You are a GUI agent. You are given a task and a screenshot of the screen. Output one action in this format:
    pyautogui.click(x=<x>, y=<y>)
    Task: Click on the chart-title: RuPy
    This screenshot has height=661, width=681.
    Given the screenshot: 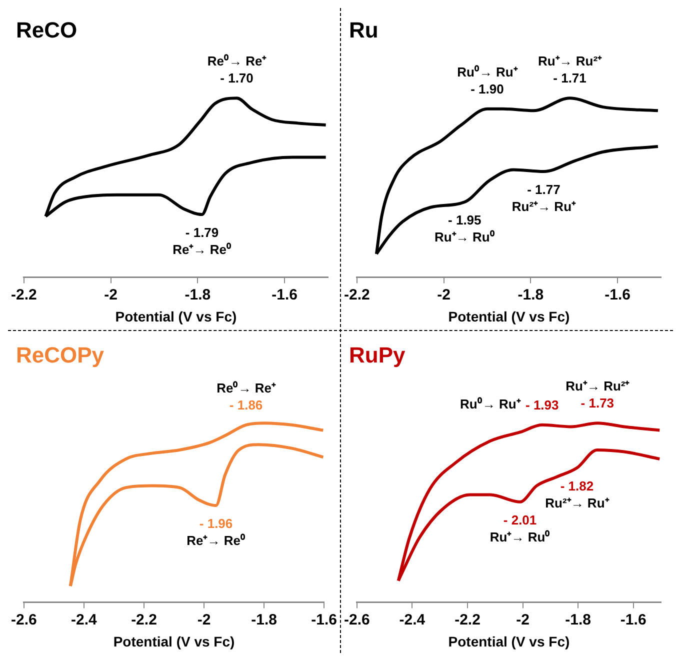 What is the action you would take?
    pyautogui.click(x=377, y=355)
    